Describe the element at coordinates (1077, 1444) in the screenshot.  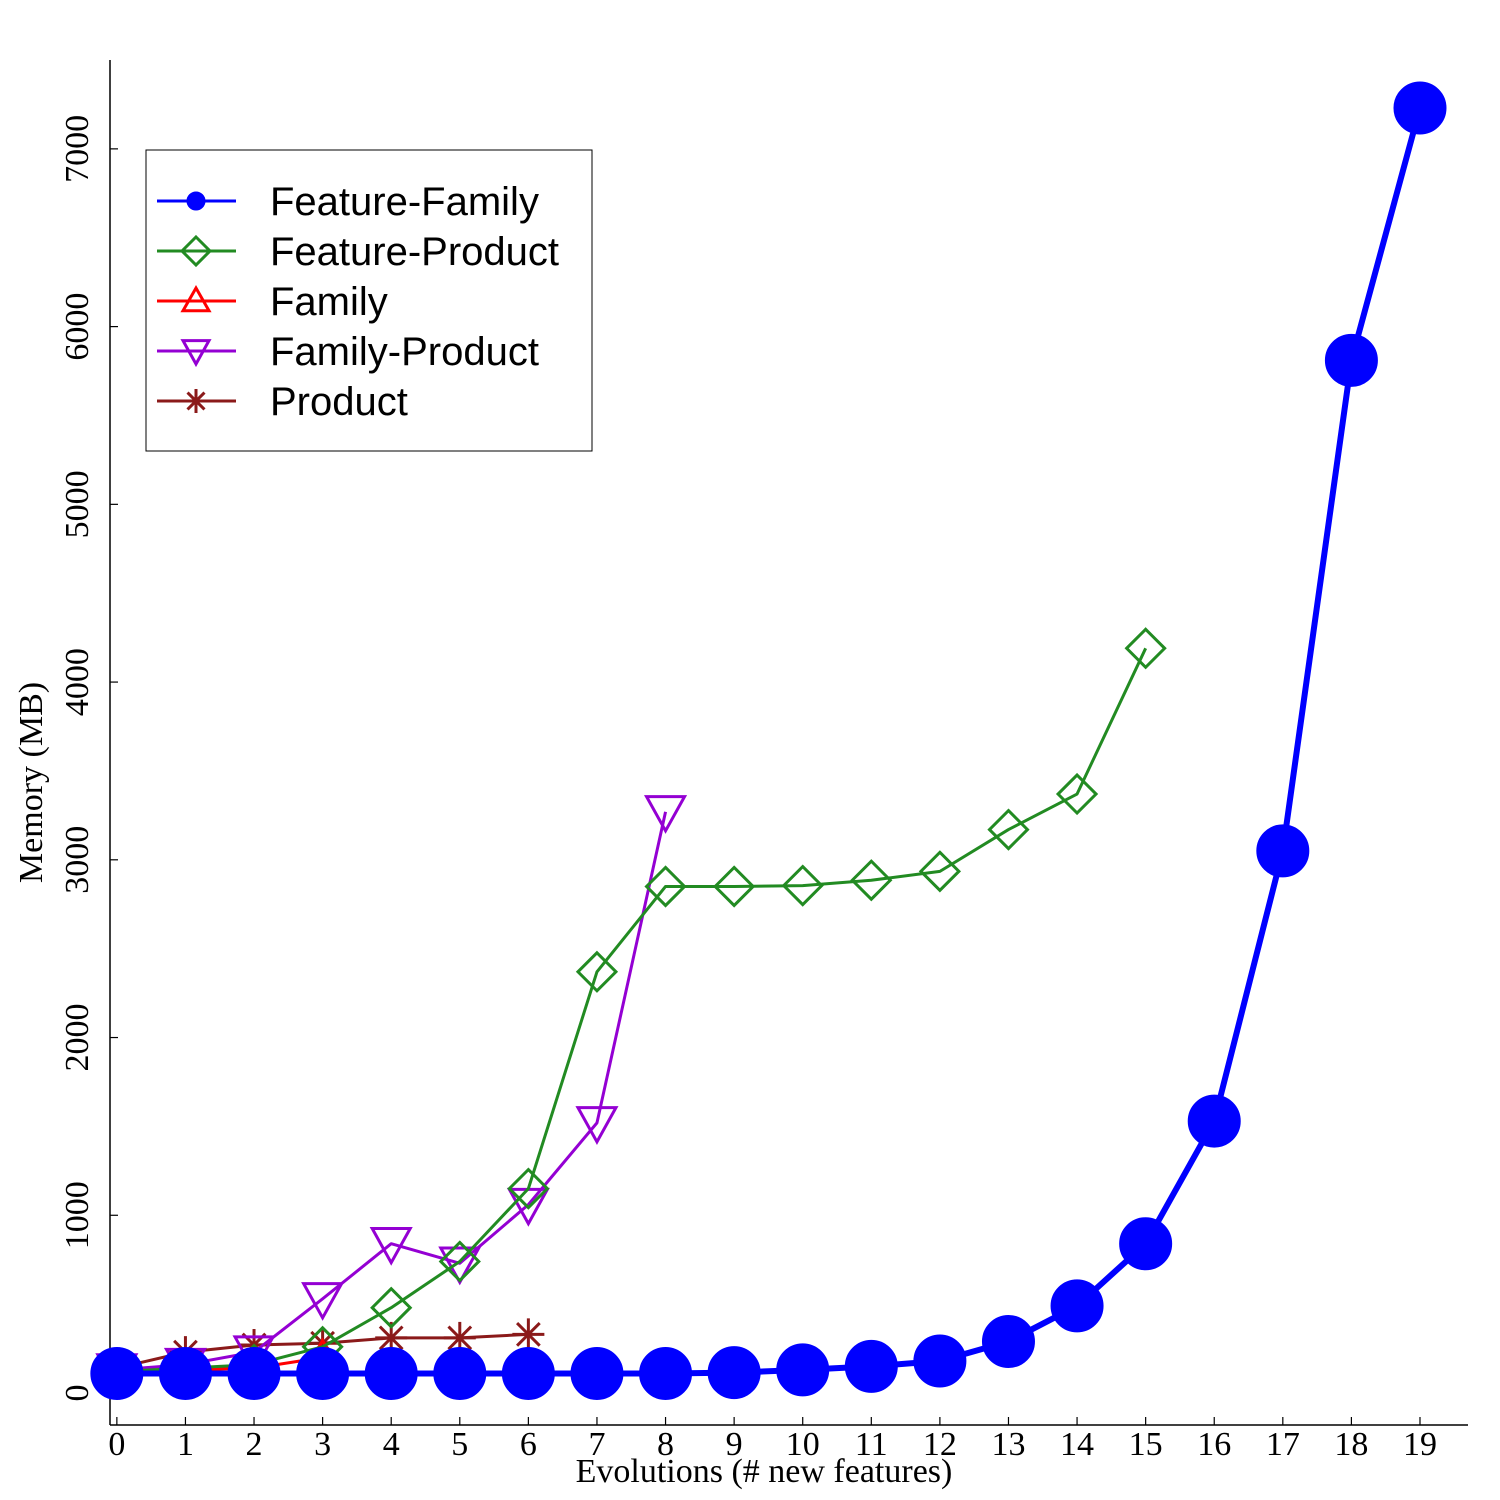
I see `x-tick-label: 14` at that location.